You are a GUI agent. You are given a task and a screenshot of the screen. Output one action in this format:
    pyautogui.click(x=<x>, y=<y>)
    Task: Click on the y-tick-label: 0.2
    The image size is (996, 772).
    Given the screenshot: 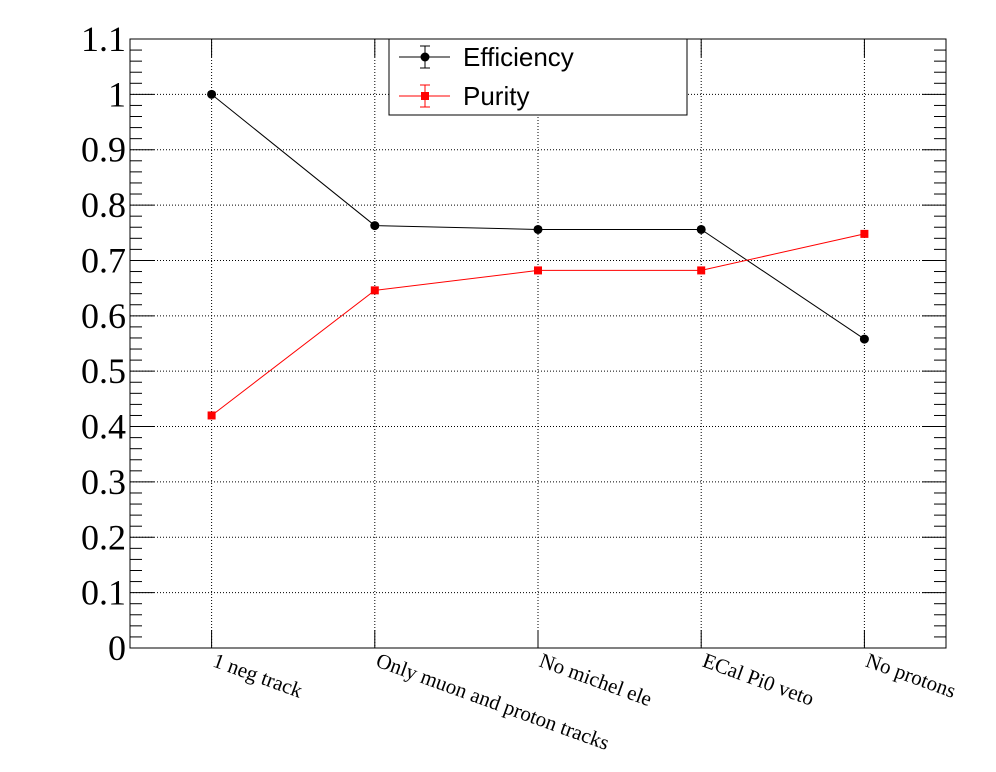 What is the action you would take?
    pyautogui.click(x=103, y=537)
    